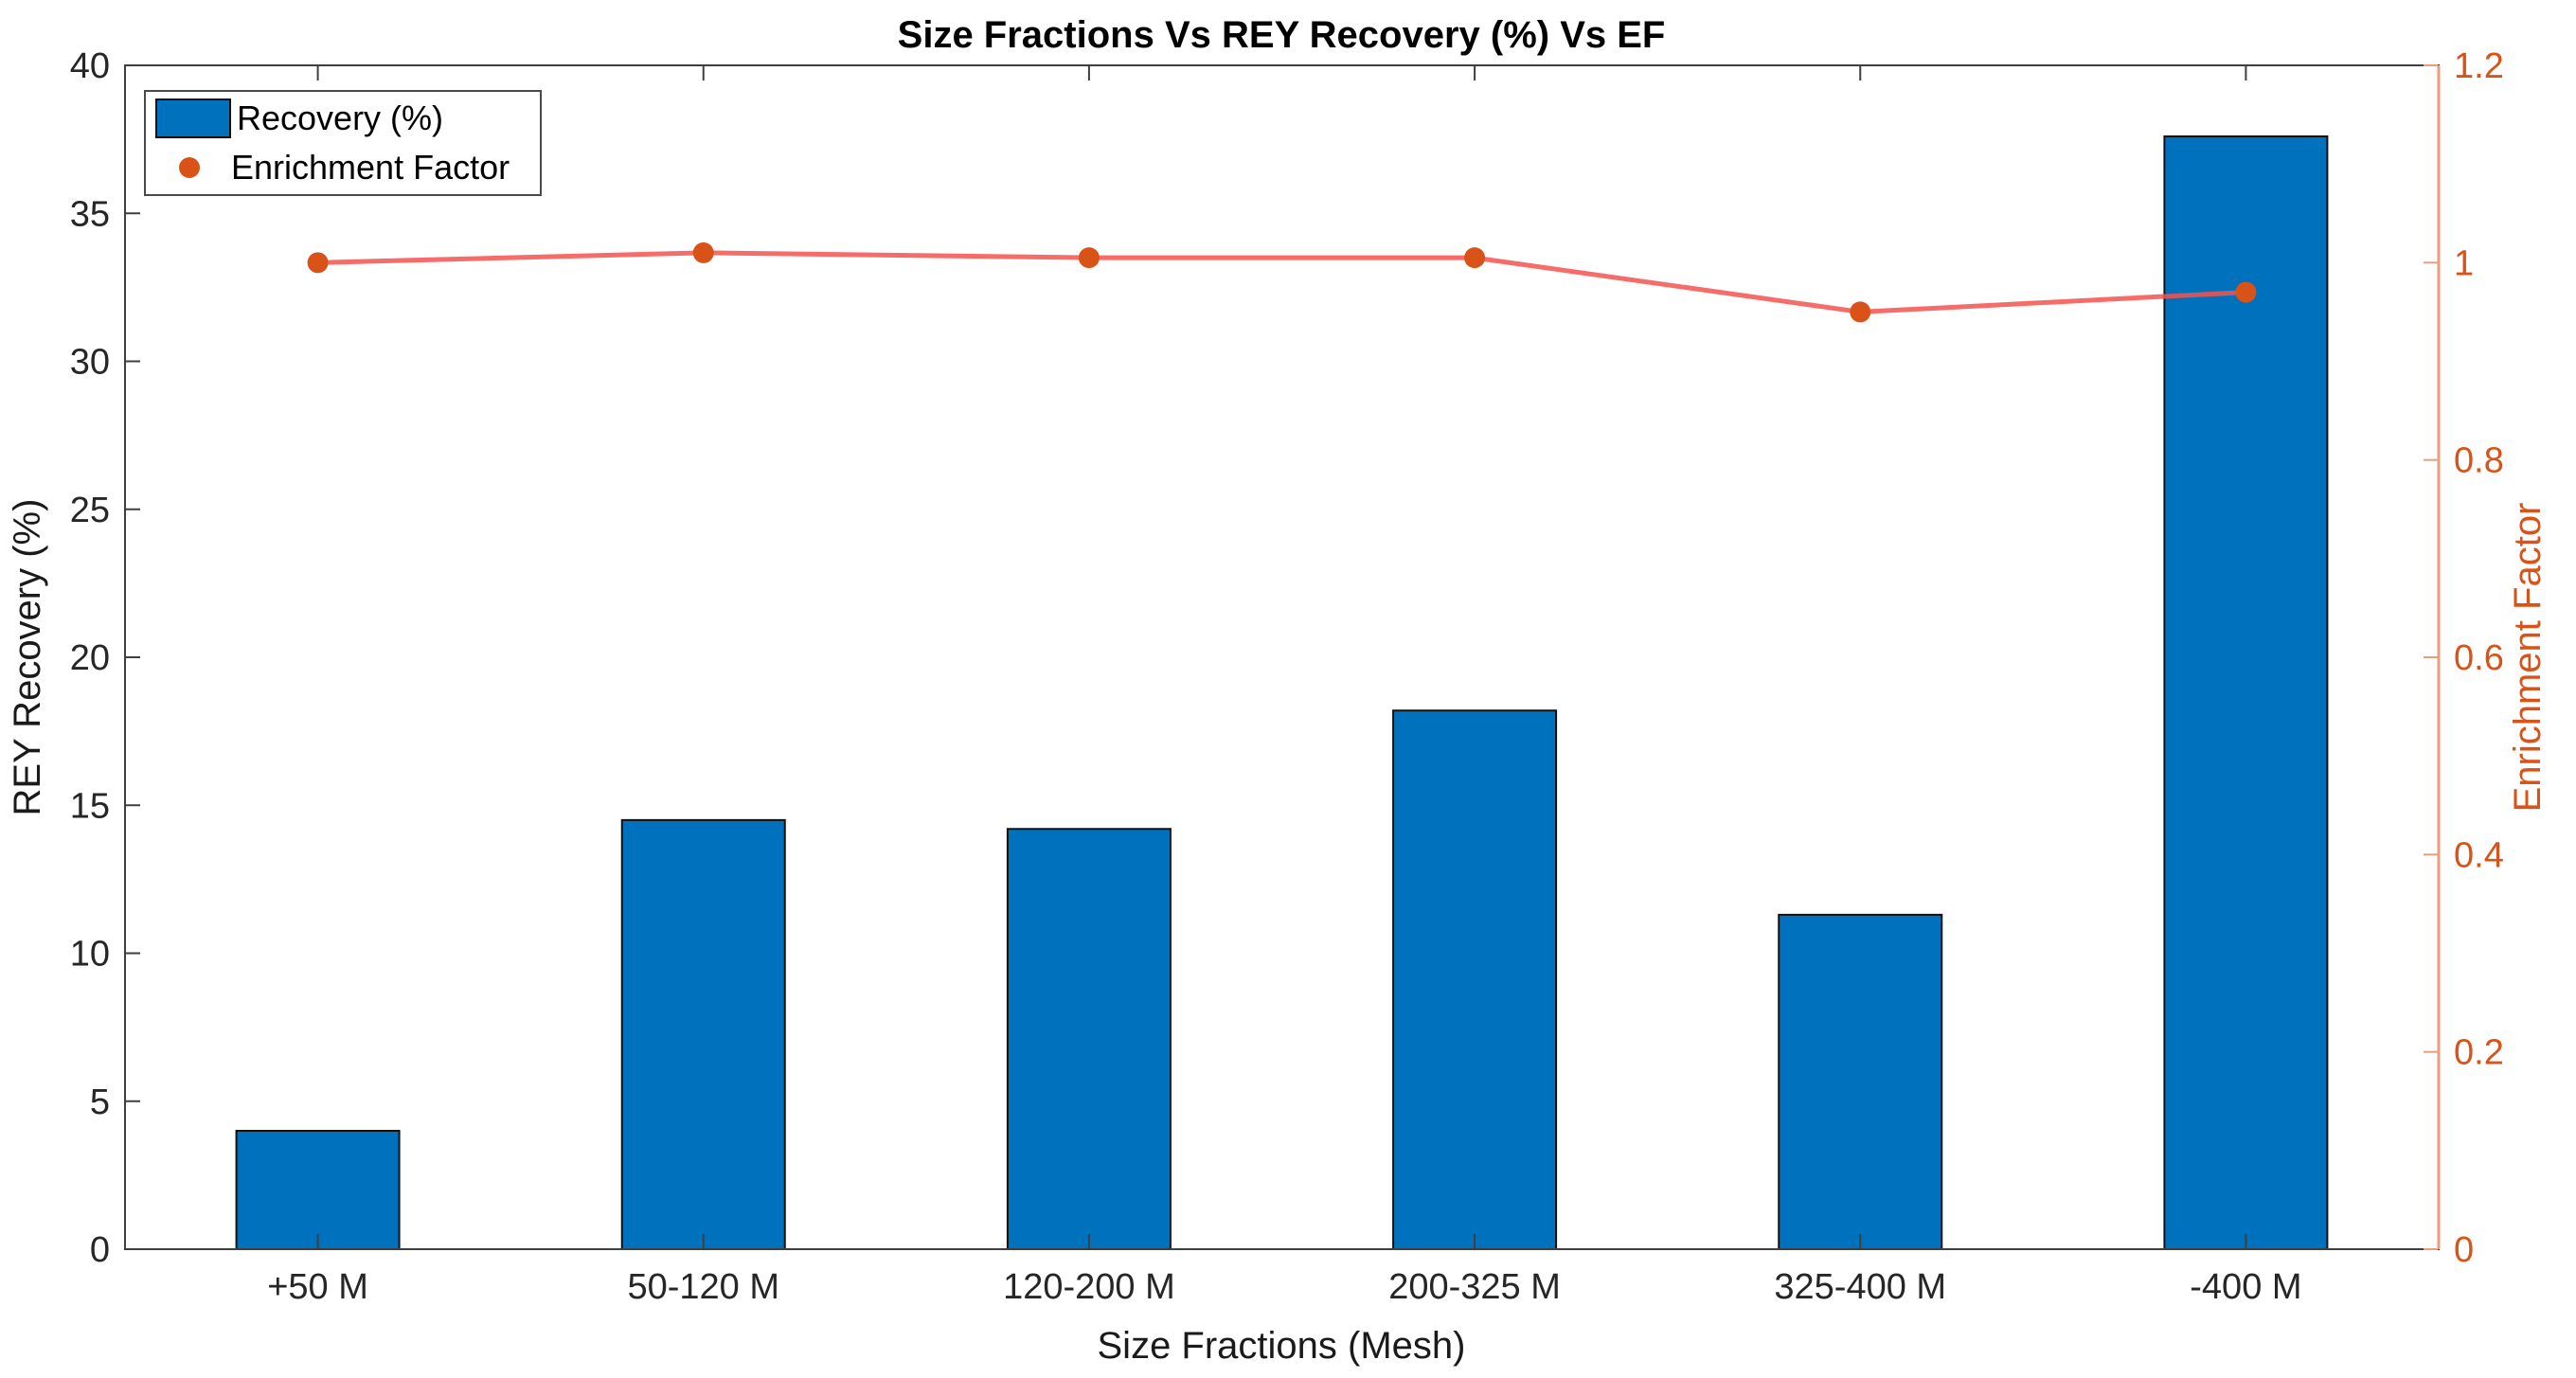 Image resolution: width=2576 pixels, height=1378 pixels. Describe the element at coordinates (343, 143) in the screenshot. I see `legend: Recovery (%) Enrichment Factor` at that location.